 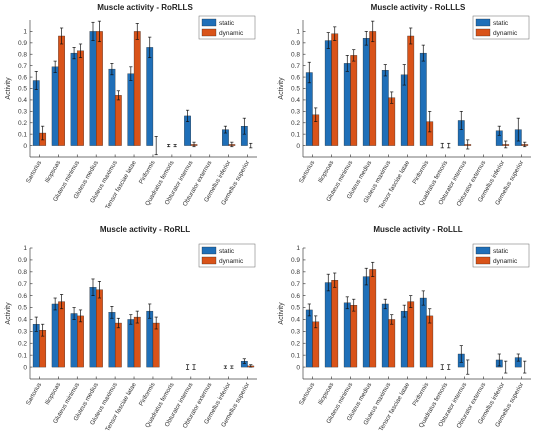 What do you see at coordinates (417, 229) in the screenshot?
I see `chart-title: Muscle activity - RoLLL` at bounding box center [417, 229].